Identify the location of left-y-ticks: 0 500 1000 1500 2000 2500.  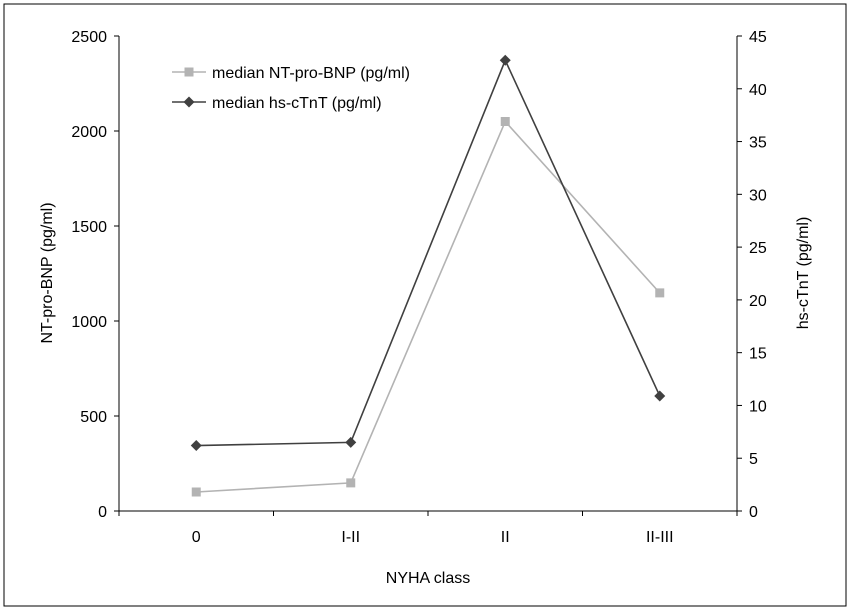
(95, 275).